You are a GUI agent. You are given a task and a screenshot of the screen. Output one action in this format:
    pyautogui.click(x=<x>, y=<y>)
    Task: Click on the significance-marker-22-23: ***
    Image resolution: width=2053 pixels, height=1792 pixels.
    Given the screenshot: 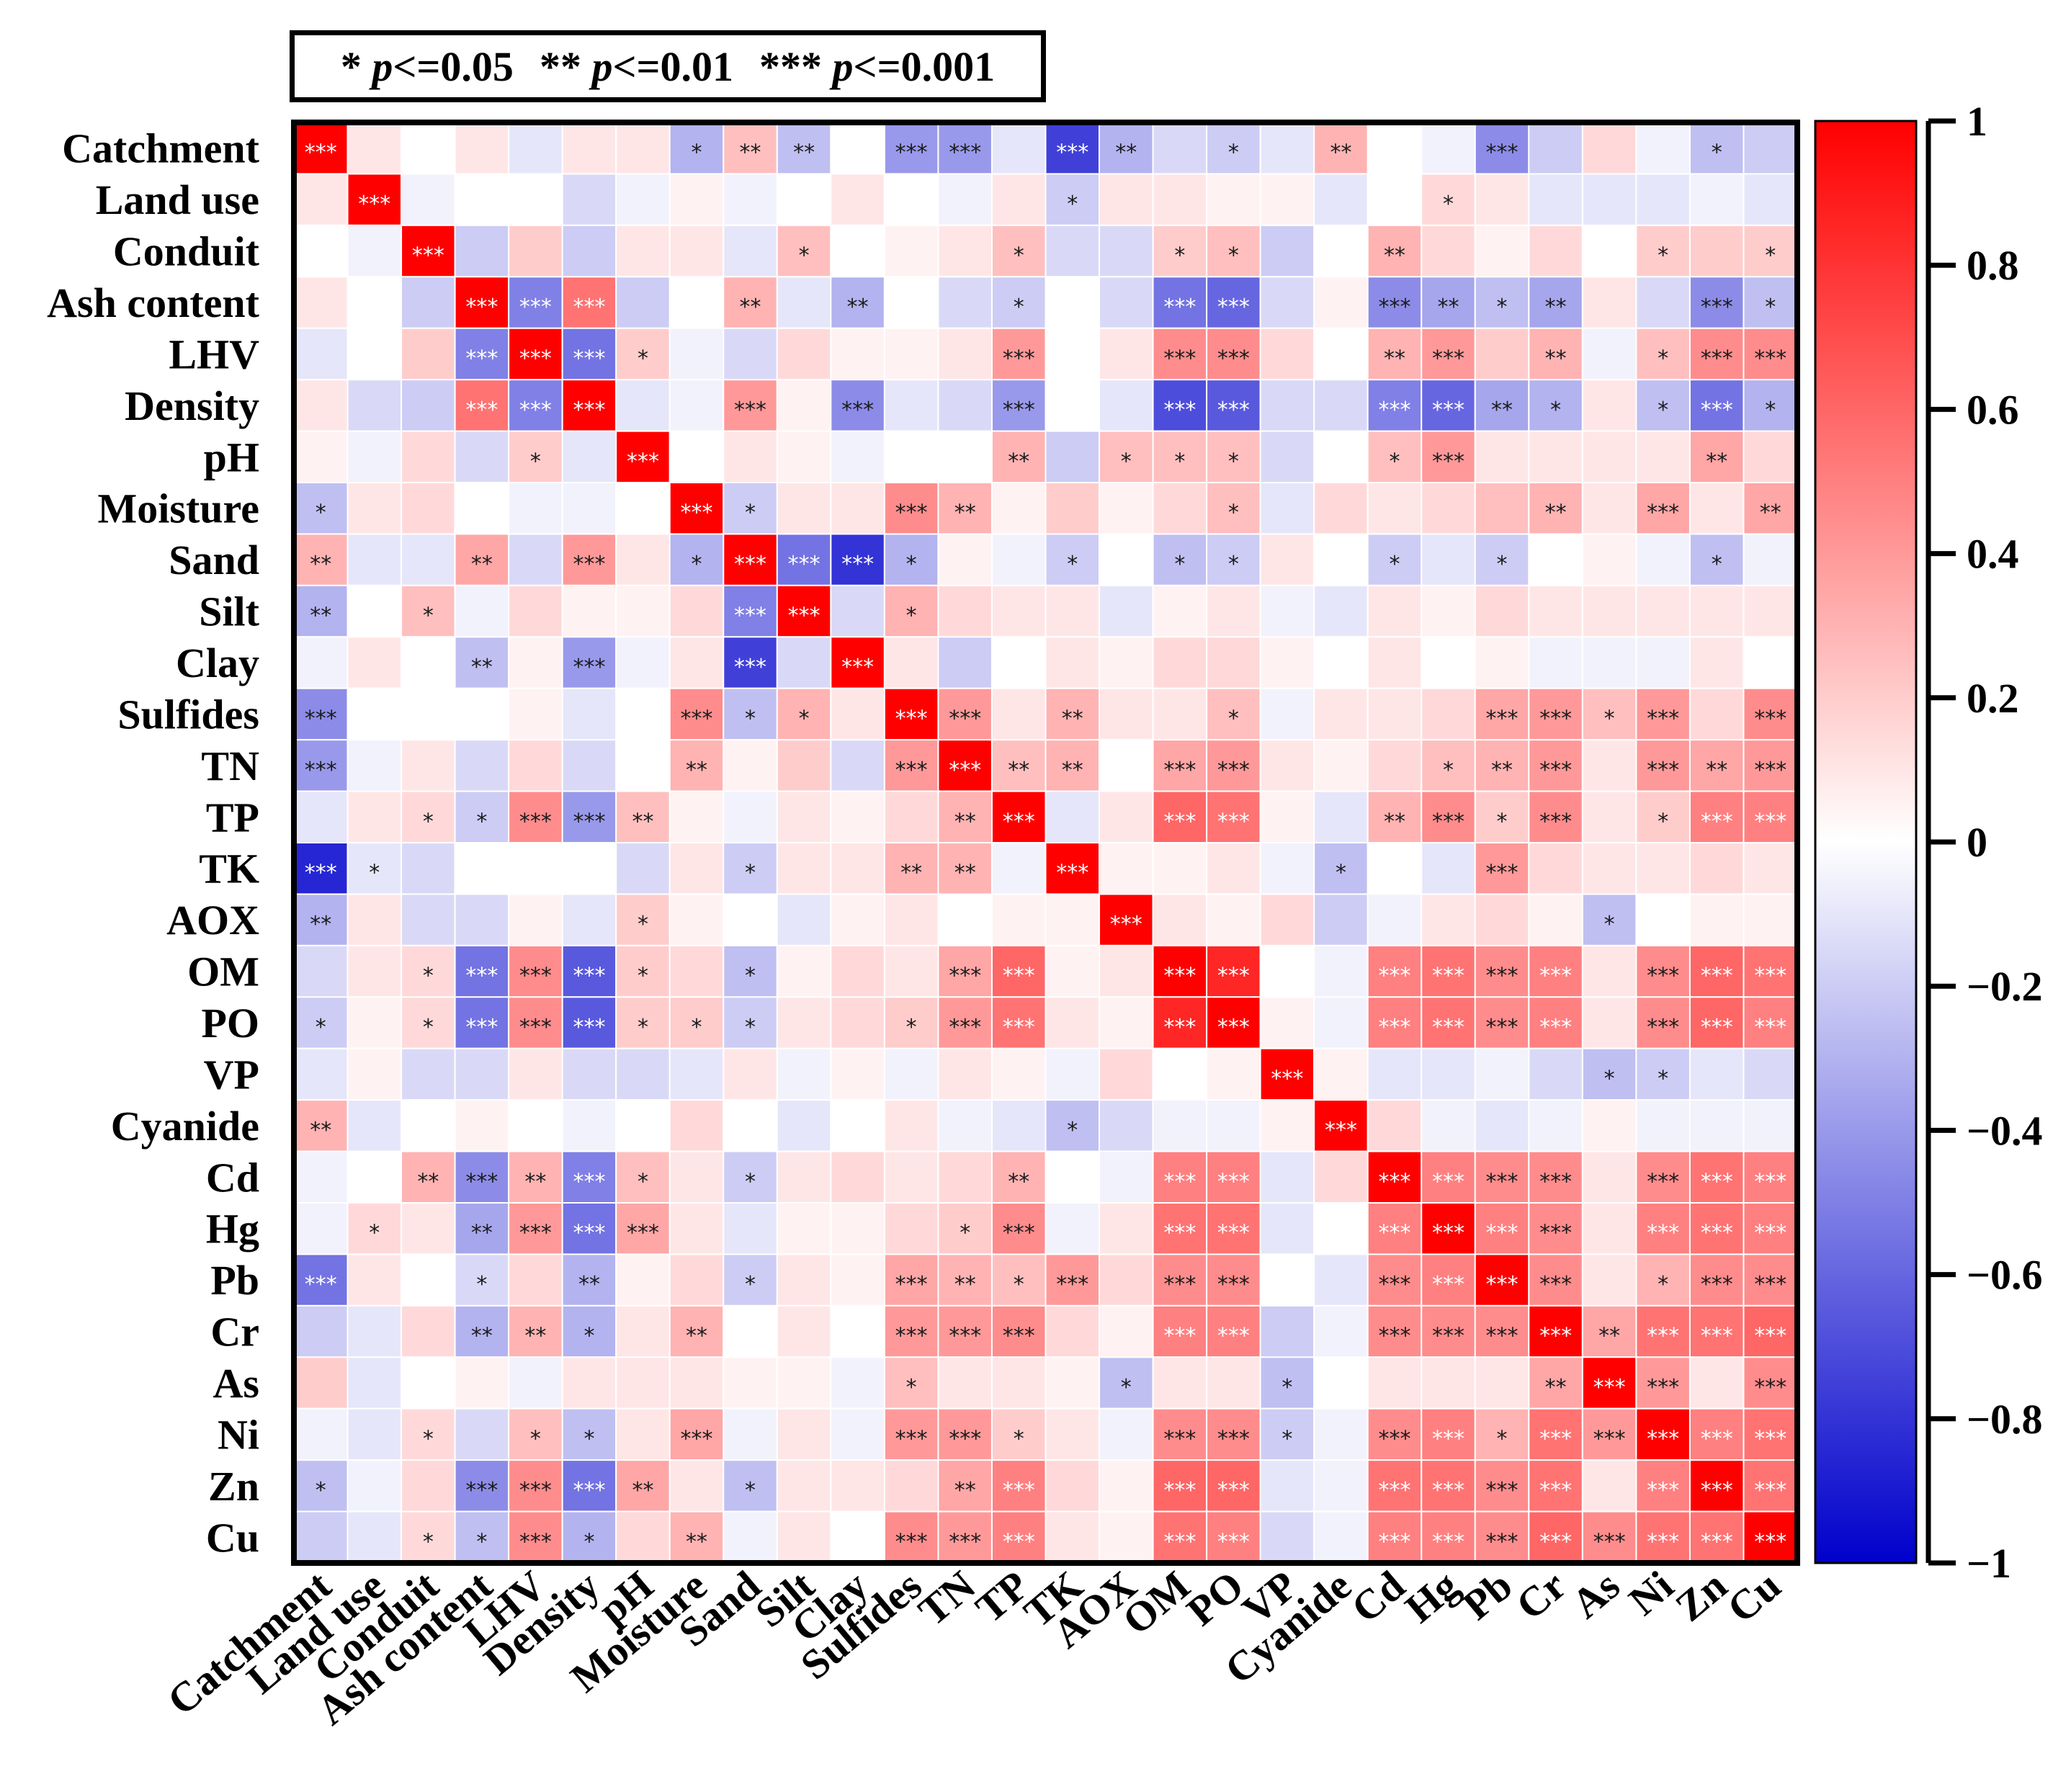 What is the action you would take?
    pyautogui.click(x=1555, y=1284)
    